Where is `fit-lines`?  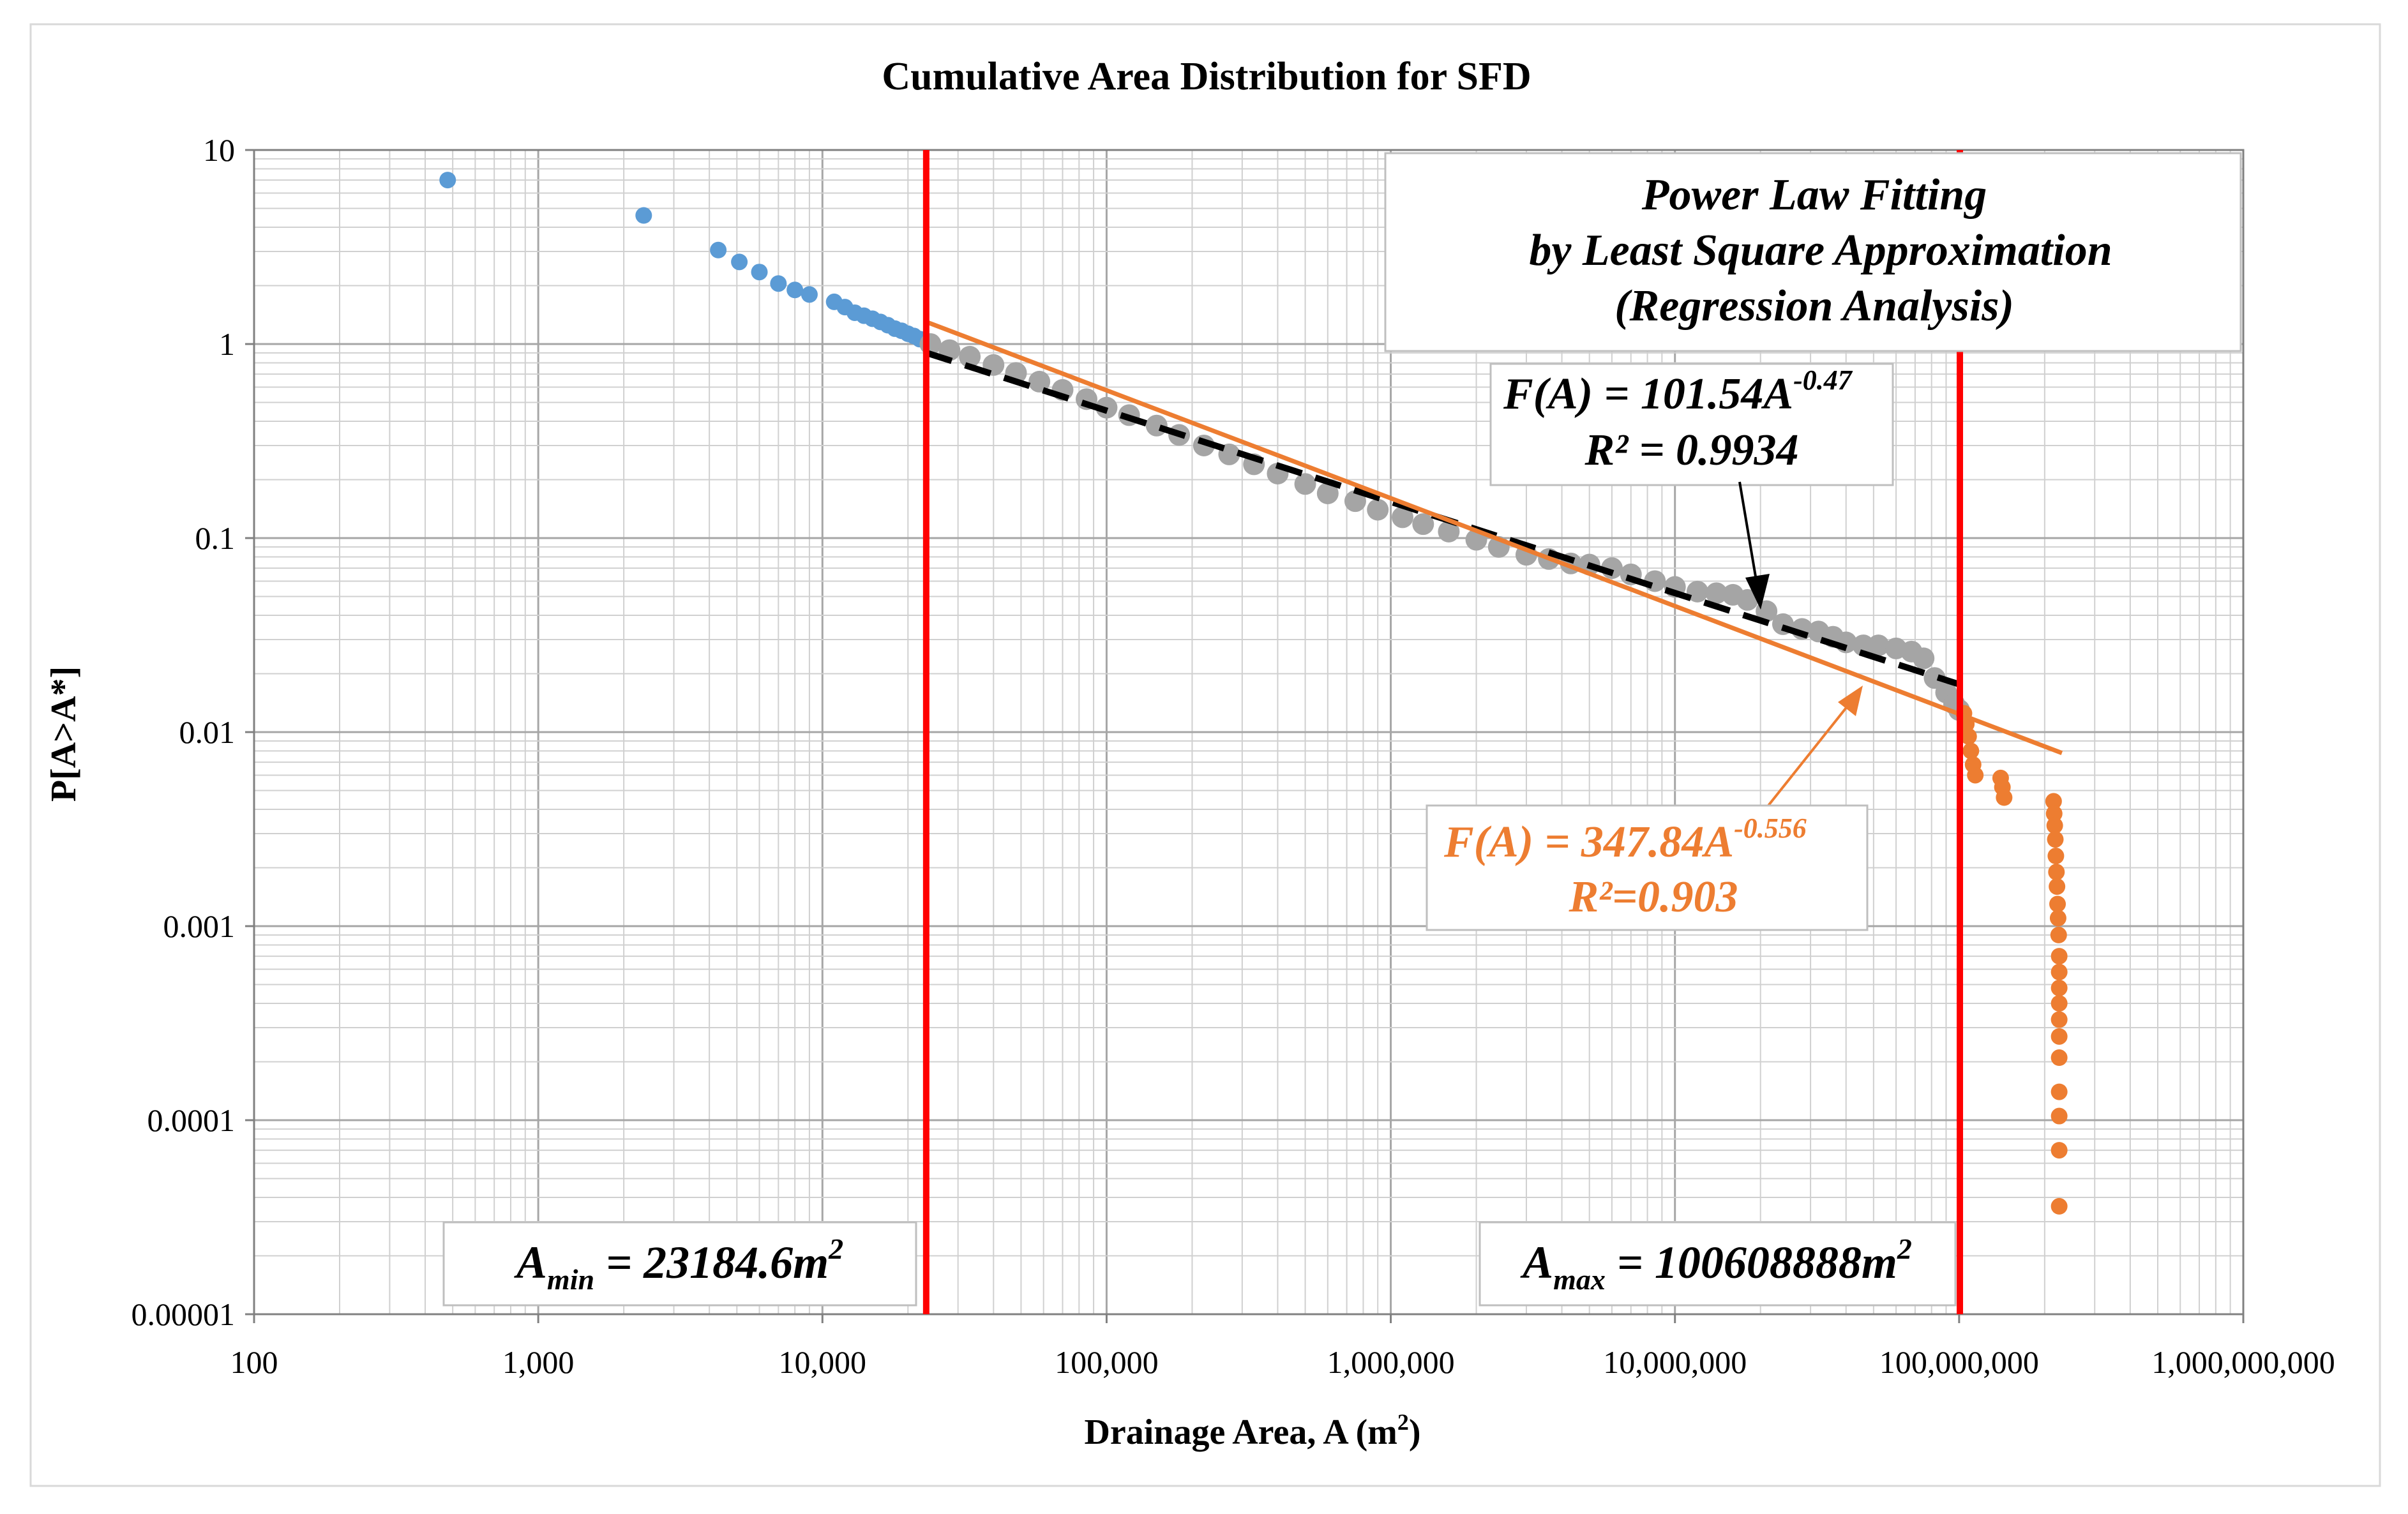
fit-lines is located at coordinates (1494, 537).